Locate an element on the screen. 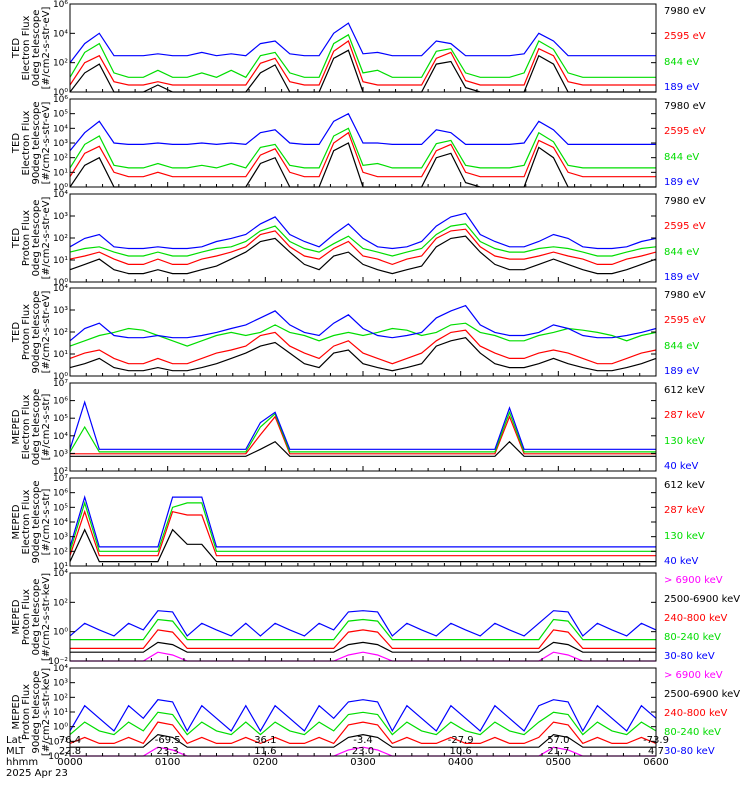 The image size is (750, 800). footer-mlt-value: 22.8 is located at coordinates (70, 751).